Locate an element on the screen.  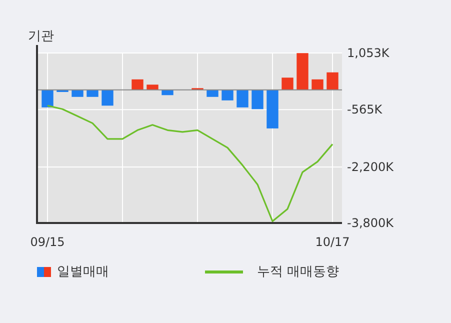
legend-label: 누적 매매동향 is located at coordinates (298, 272).